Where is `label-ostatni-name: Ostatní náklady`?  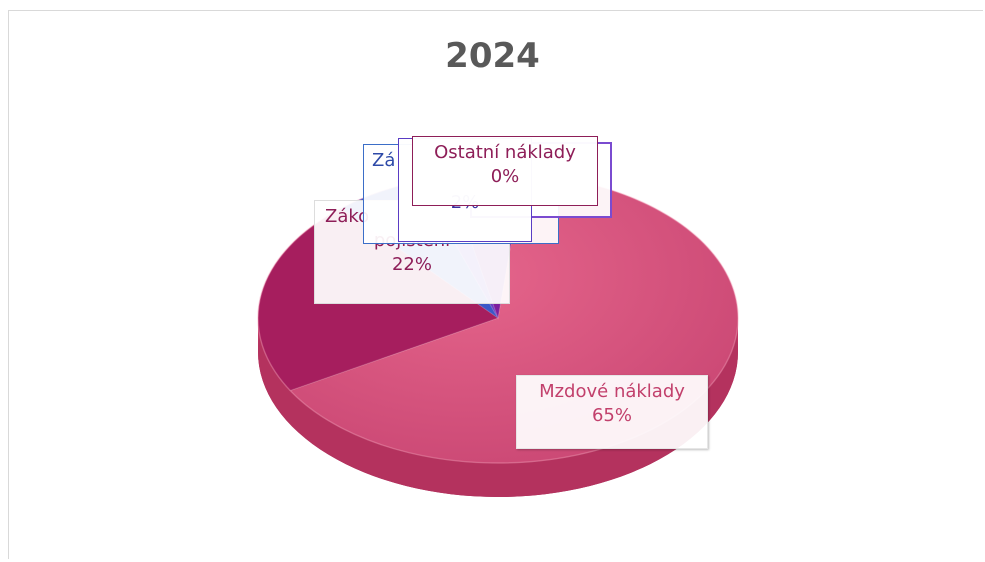 label-ostatni-name: Ostatní náklady is located at coordinates (505, 152).